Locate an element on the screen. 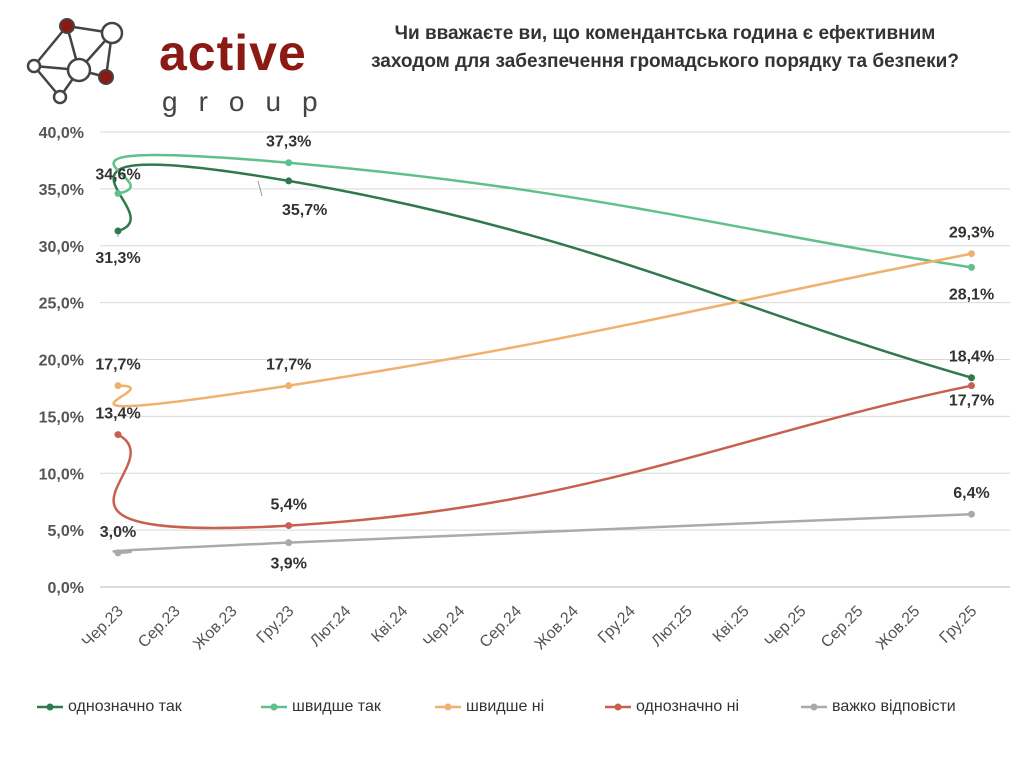  x-tick-label: Чер.24 is located at coordinates (444, 627).